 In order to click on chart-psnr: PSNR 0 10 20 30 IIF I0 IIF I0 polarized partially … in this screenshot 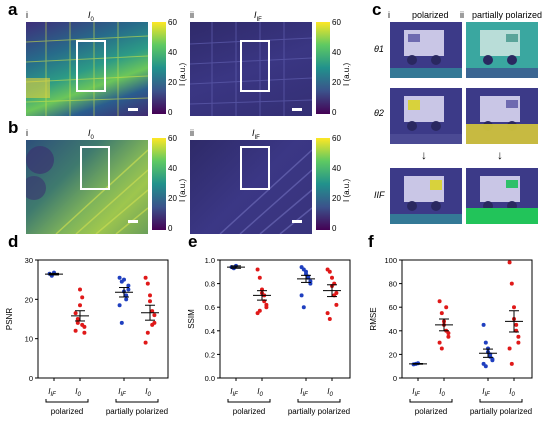, I will do `click(87, 336)`.